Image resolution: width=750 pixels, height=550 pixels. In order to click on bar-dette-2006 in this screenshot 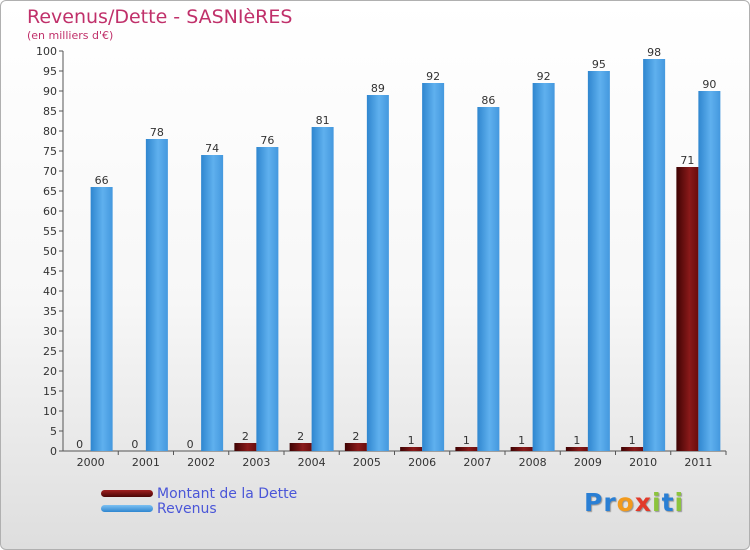, I will do `click(411, 449)`.